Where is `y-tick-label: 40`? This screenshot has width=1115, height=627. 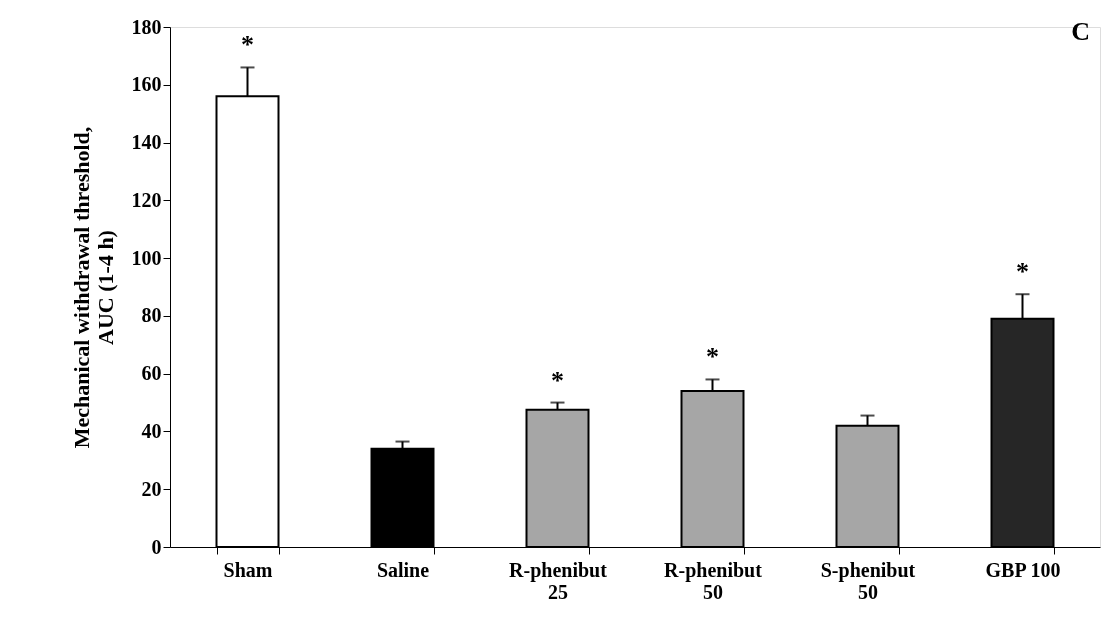 y-tick-label: 40 is located at coordinates (151, 430).